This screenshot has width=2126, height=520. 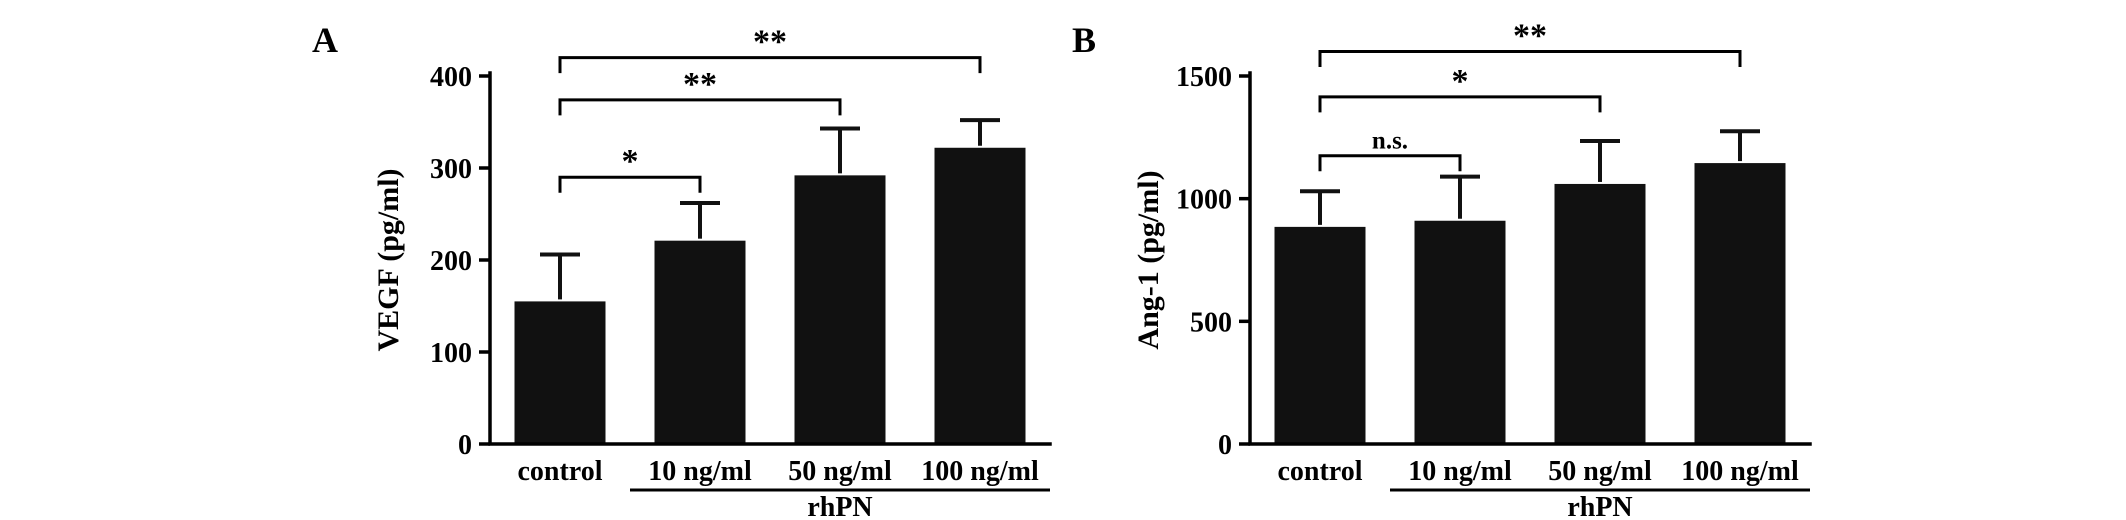 I want to click on y-axis-label: Ang-1 (pg/ml), so click(x=1148, y=259).